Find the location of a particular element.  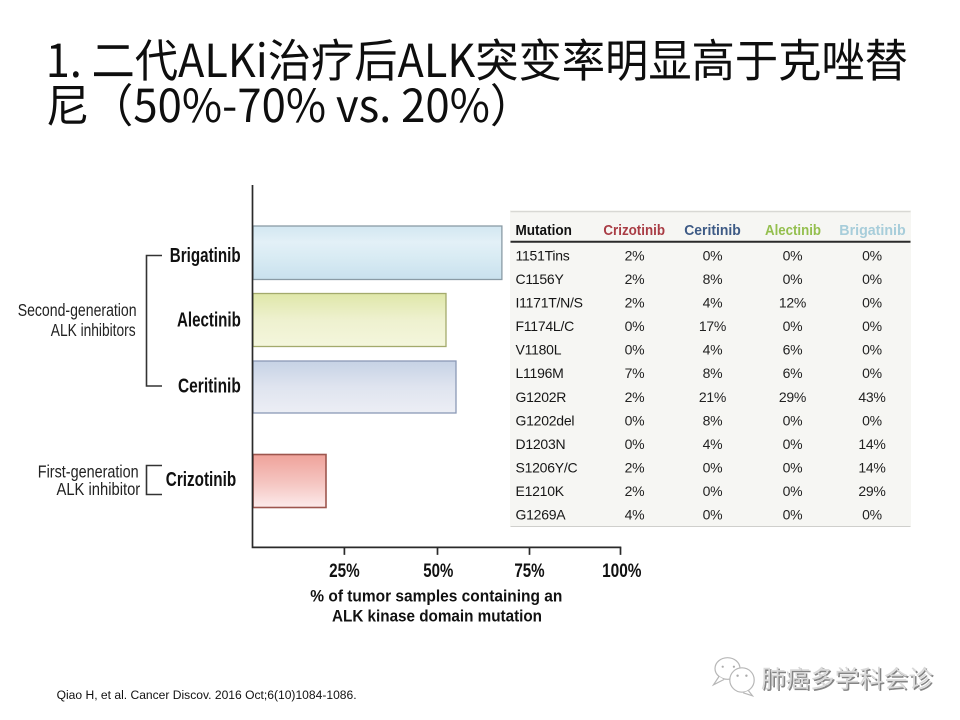

svg-text:% of tumor samples containing: % of tumor samples containing an is located at coordinates (436, 596).